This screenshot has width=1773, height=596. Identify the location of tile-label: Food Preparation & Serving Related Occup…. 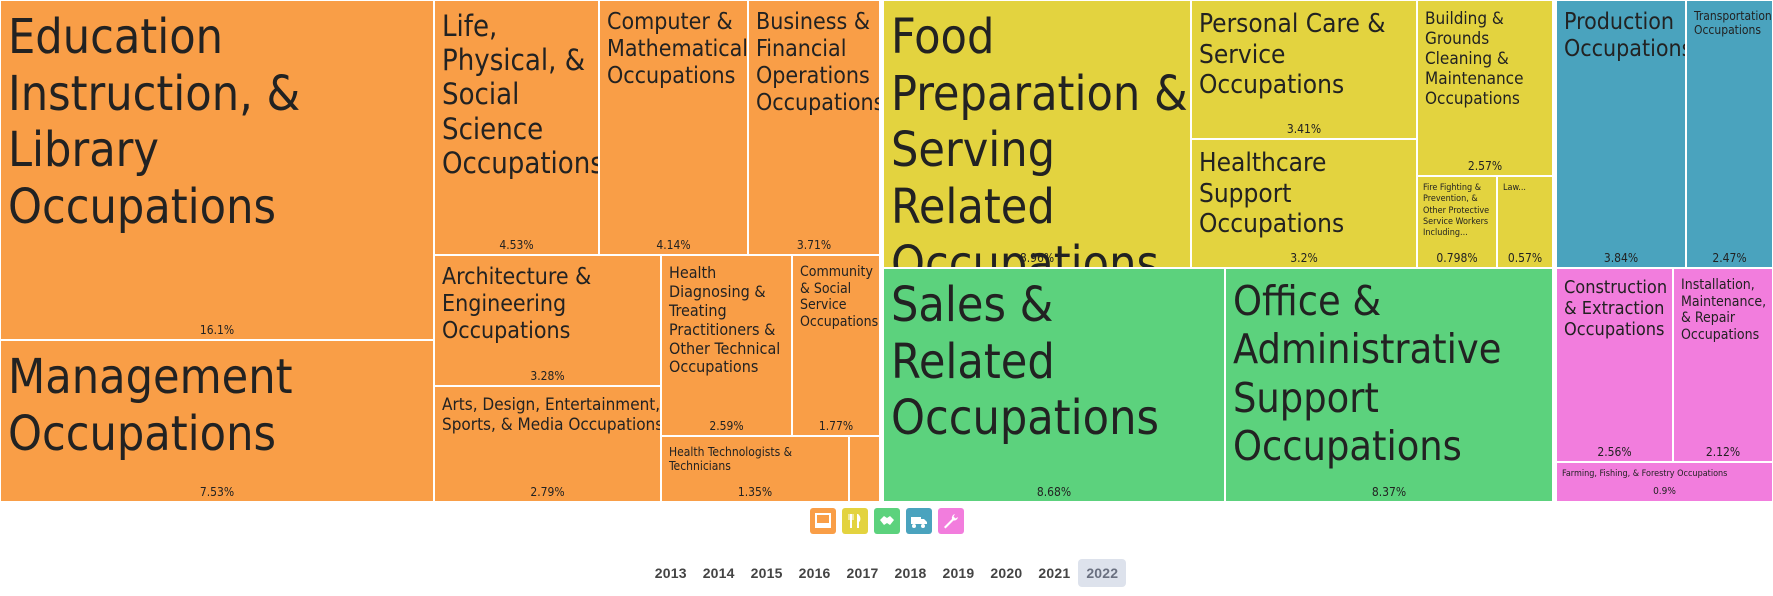
(1039, 138).